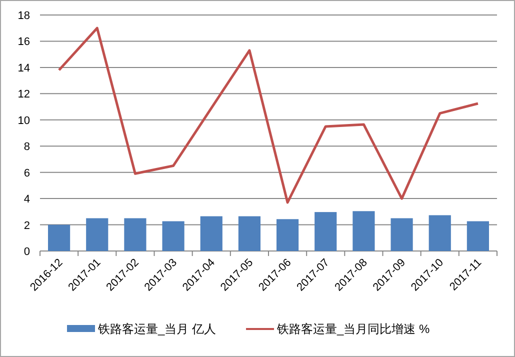 This screenshot has height=357, width=515. What do you see at coordinates (156, 329) in the screenshot?
I see `legend-label: 铁路客运量_当月 亿人` at bounding box center [156, 329].